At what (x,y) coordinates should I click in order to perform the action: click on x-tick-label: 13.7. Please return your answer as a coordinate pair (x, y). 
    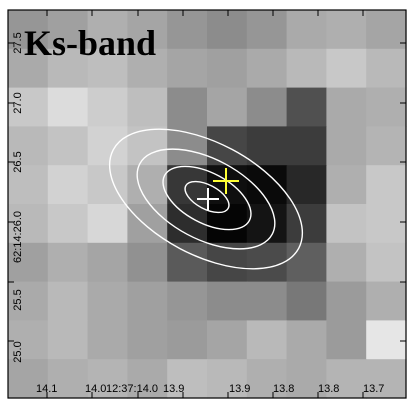
    Looking at the image, I should click on (373, 389).